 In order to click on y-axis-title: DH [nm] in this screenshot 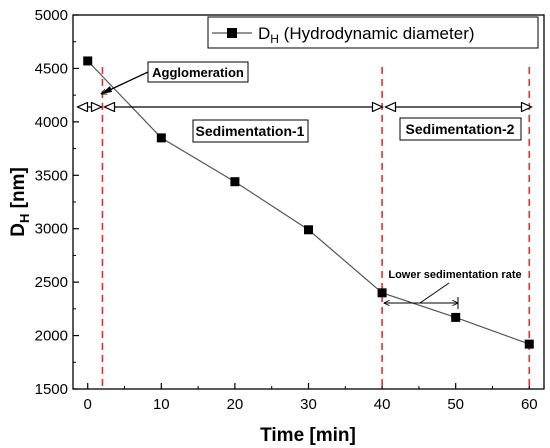, I will do `click(20, 202)`.